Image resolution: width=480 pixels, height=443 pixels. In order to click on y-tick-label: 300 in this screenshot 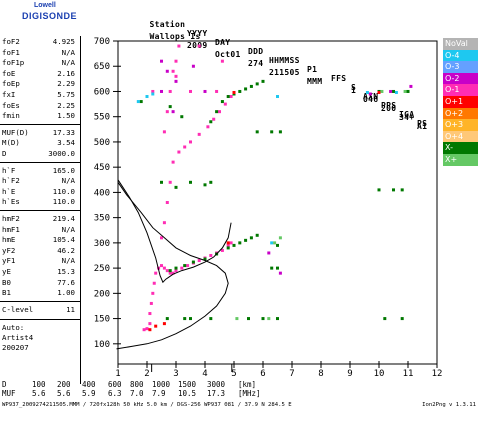, I will do `click(102, 244)`.